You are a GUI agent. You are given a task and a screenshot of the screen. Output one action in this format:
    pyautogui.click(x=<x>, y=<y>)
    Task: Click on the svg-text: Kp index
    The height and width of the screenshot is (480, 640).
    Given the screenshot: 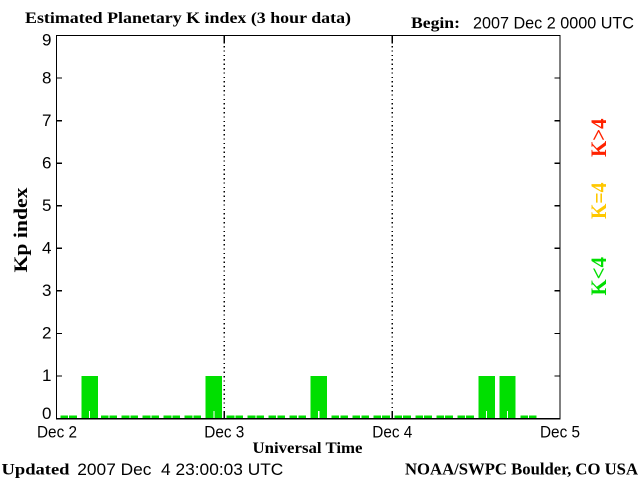 What is the action you would take?
    pyautogui.click(x=21, y=230)
    